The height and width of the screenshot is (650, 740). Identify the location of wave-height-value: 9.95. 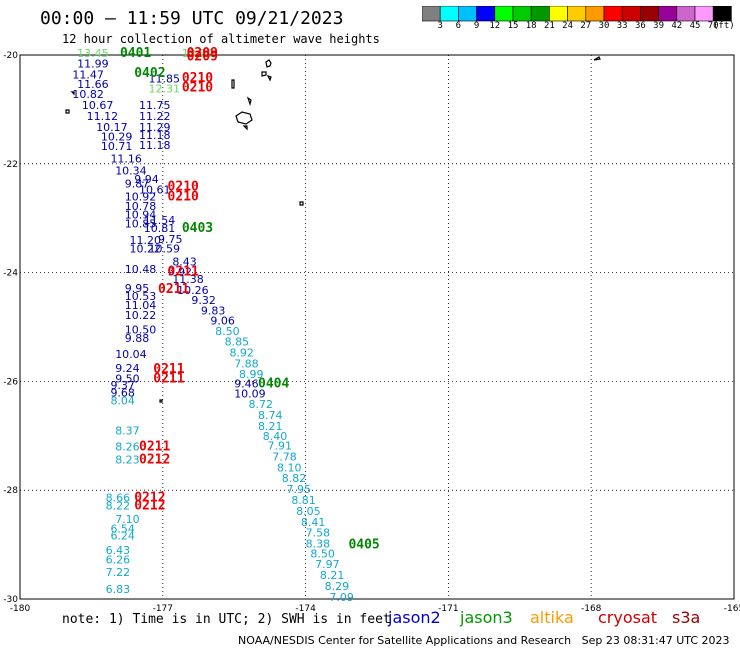
(137, 288).